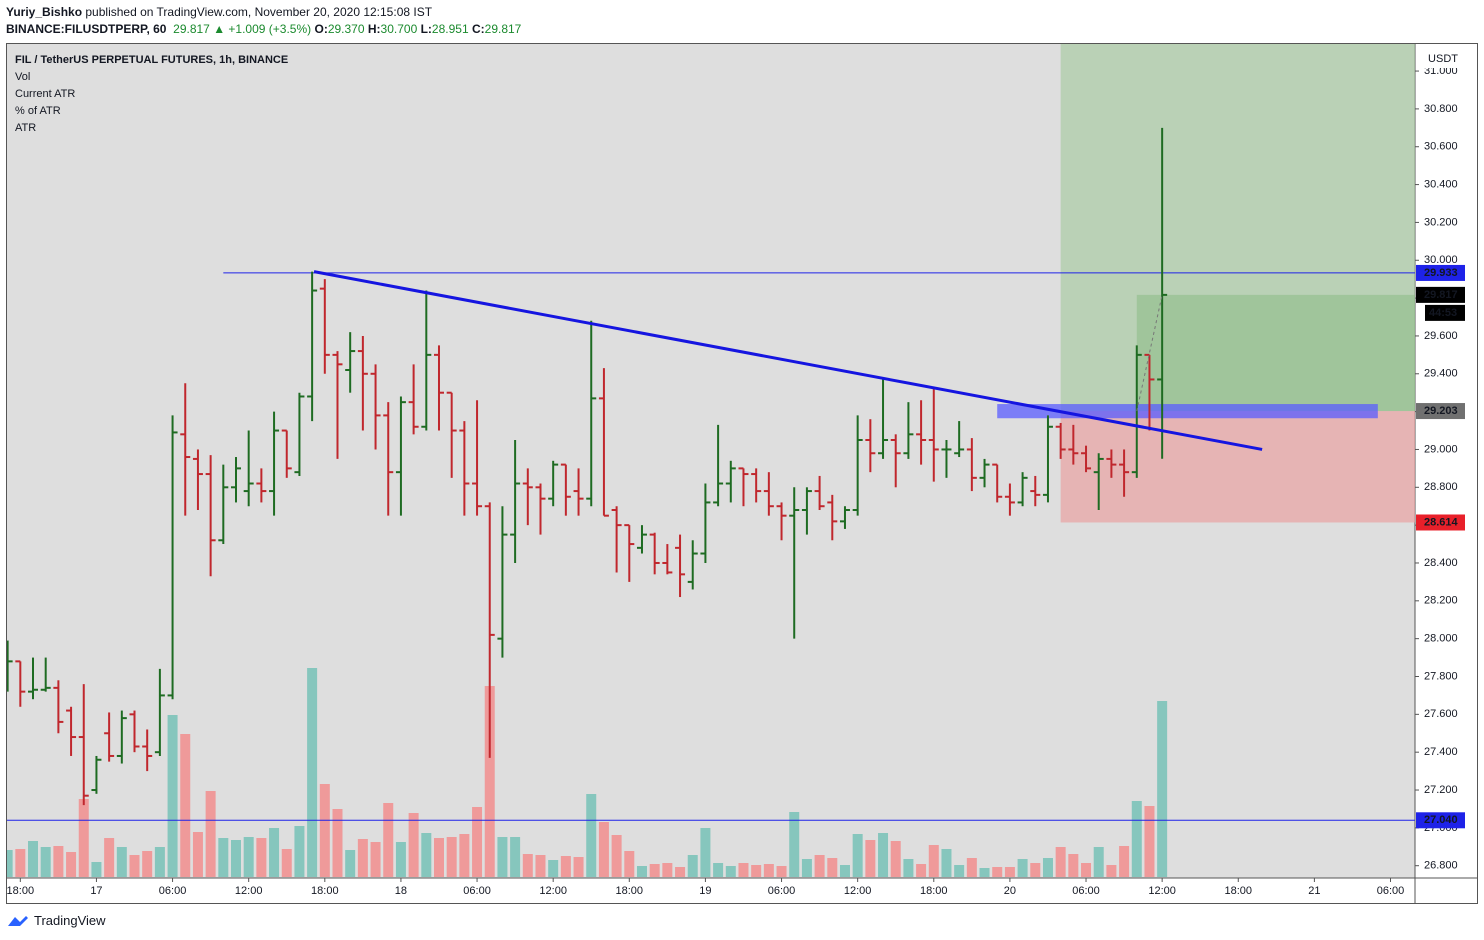 This screenshot has height=940, width=1484. What do you see at coordinates (25, 128) in the screenshot?
I see `legend-item: ATR` at bounding box center [25, 128].